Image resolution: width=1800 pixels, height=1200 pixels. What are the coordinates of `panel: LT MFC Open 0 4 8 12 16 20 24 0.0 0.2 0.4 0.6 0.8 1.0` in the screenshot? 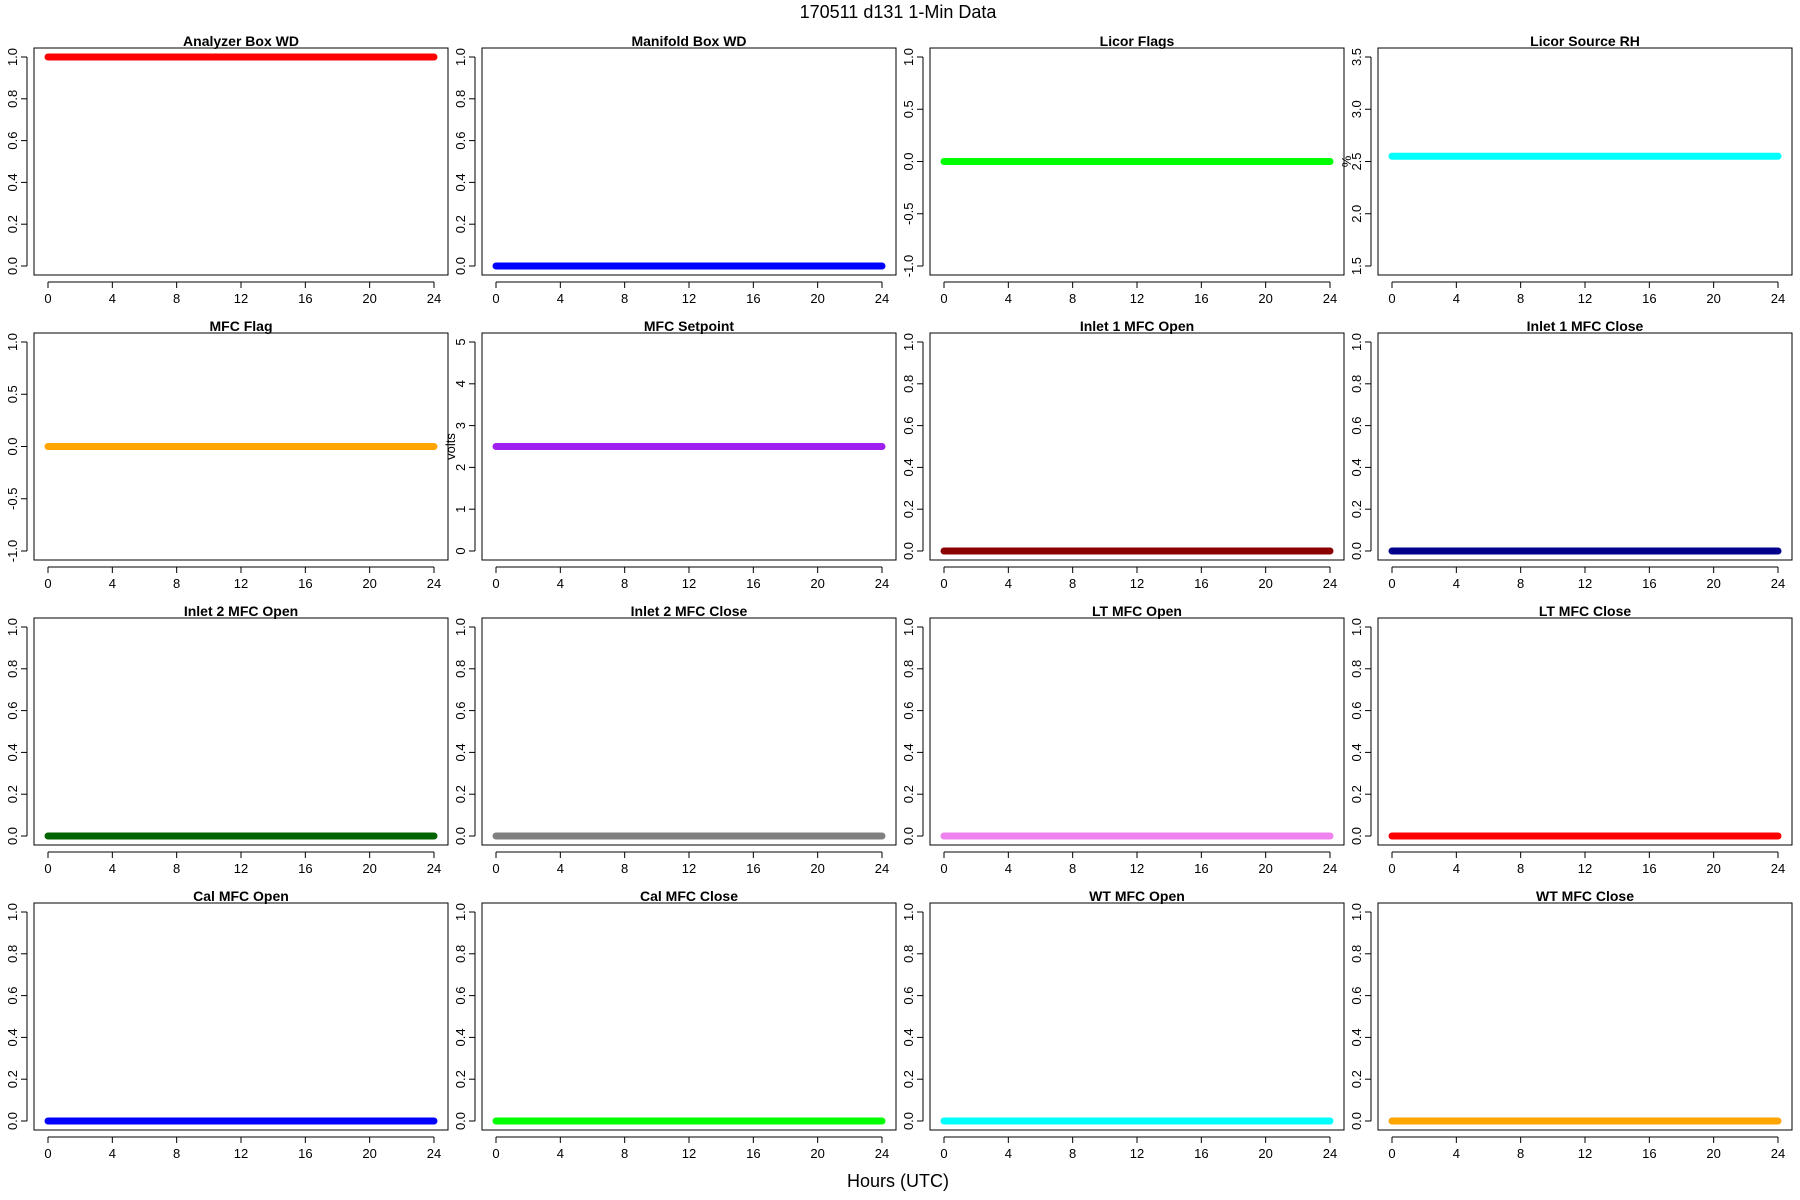 It's located at (1123, 739).